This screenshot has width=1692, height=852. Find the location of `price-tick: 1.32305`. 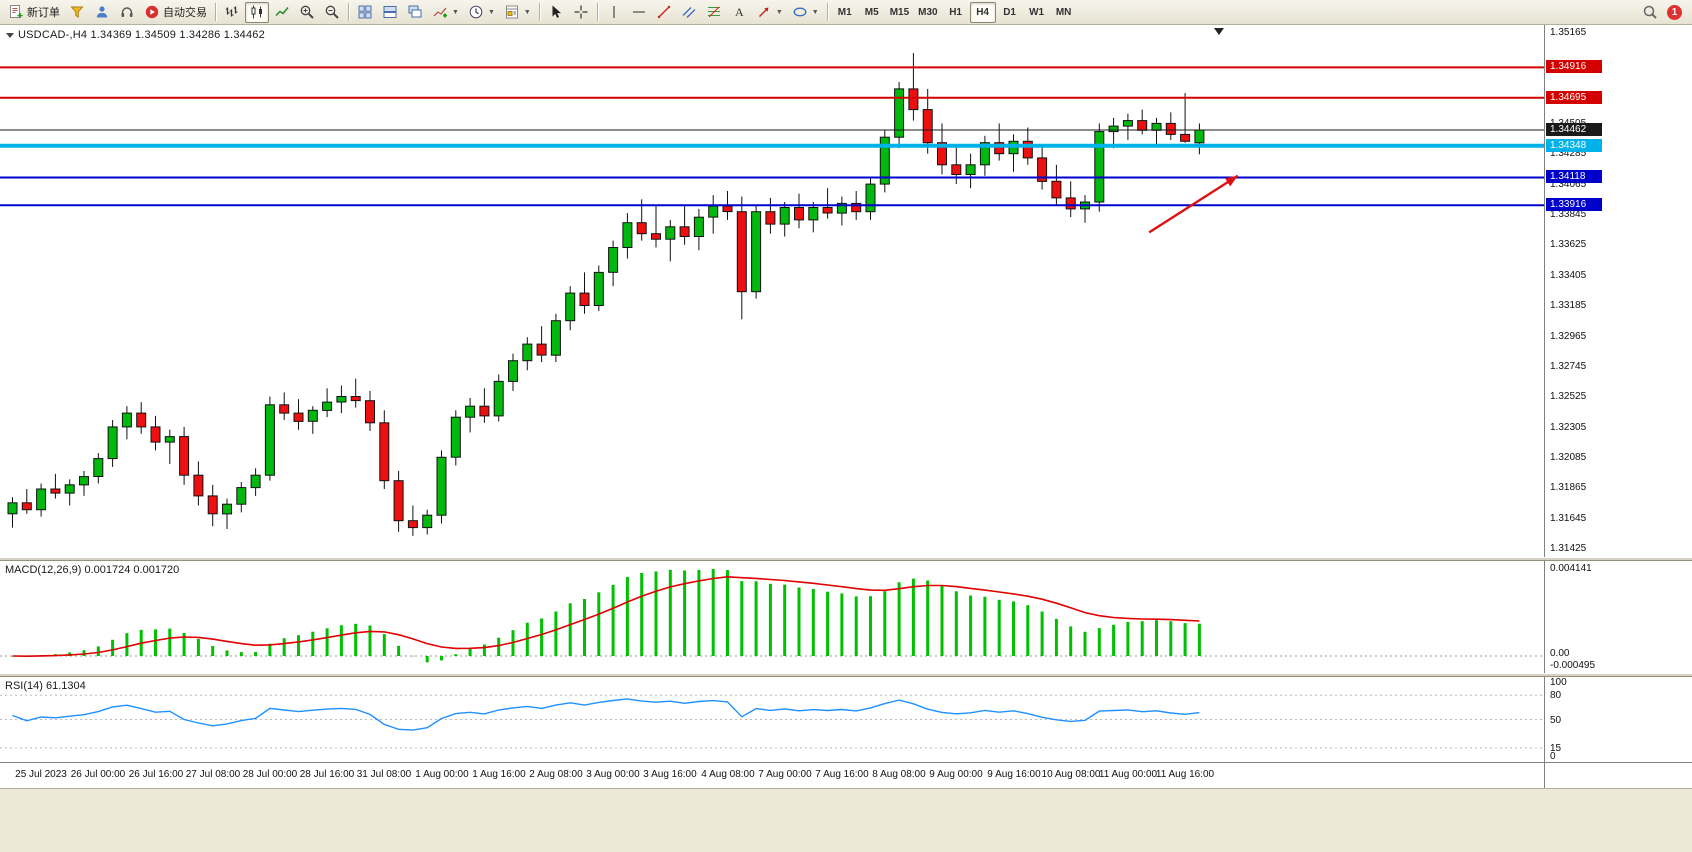

price-tick: 1.32305 is located at coordinates (1568, 427).